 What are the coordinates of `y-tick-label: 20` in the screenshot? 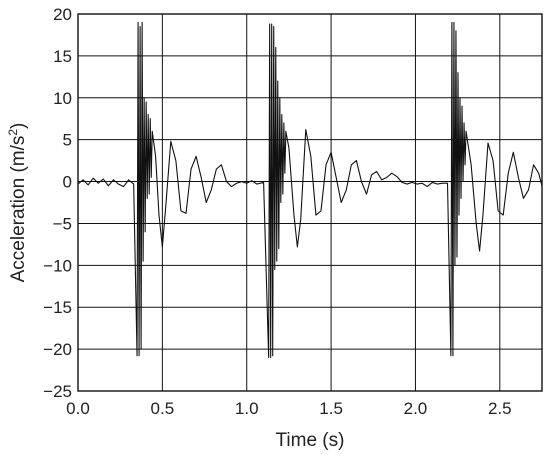 It's located at (62, 14).